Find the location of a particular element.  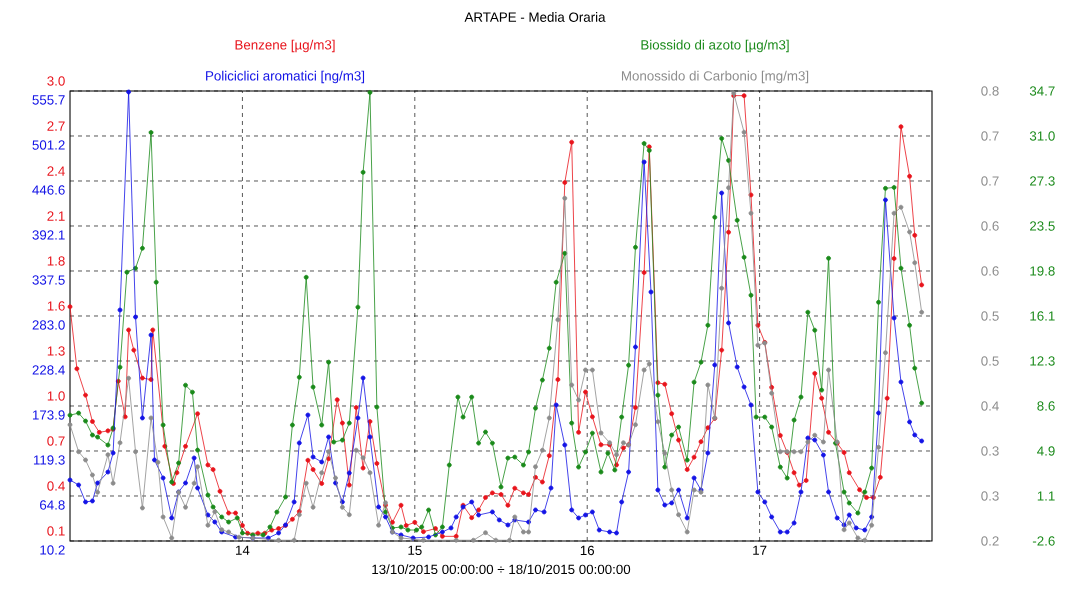

y-tick-label: 10.2 is located at coordinates (52, 550).